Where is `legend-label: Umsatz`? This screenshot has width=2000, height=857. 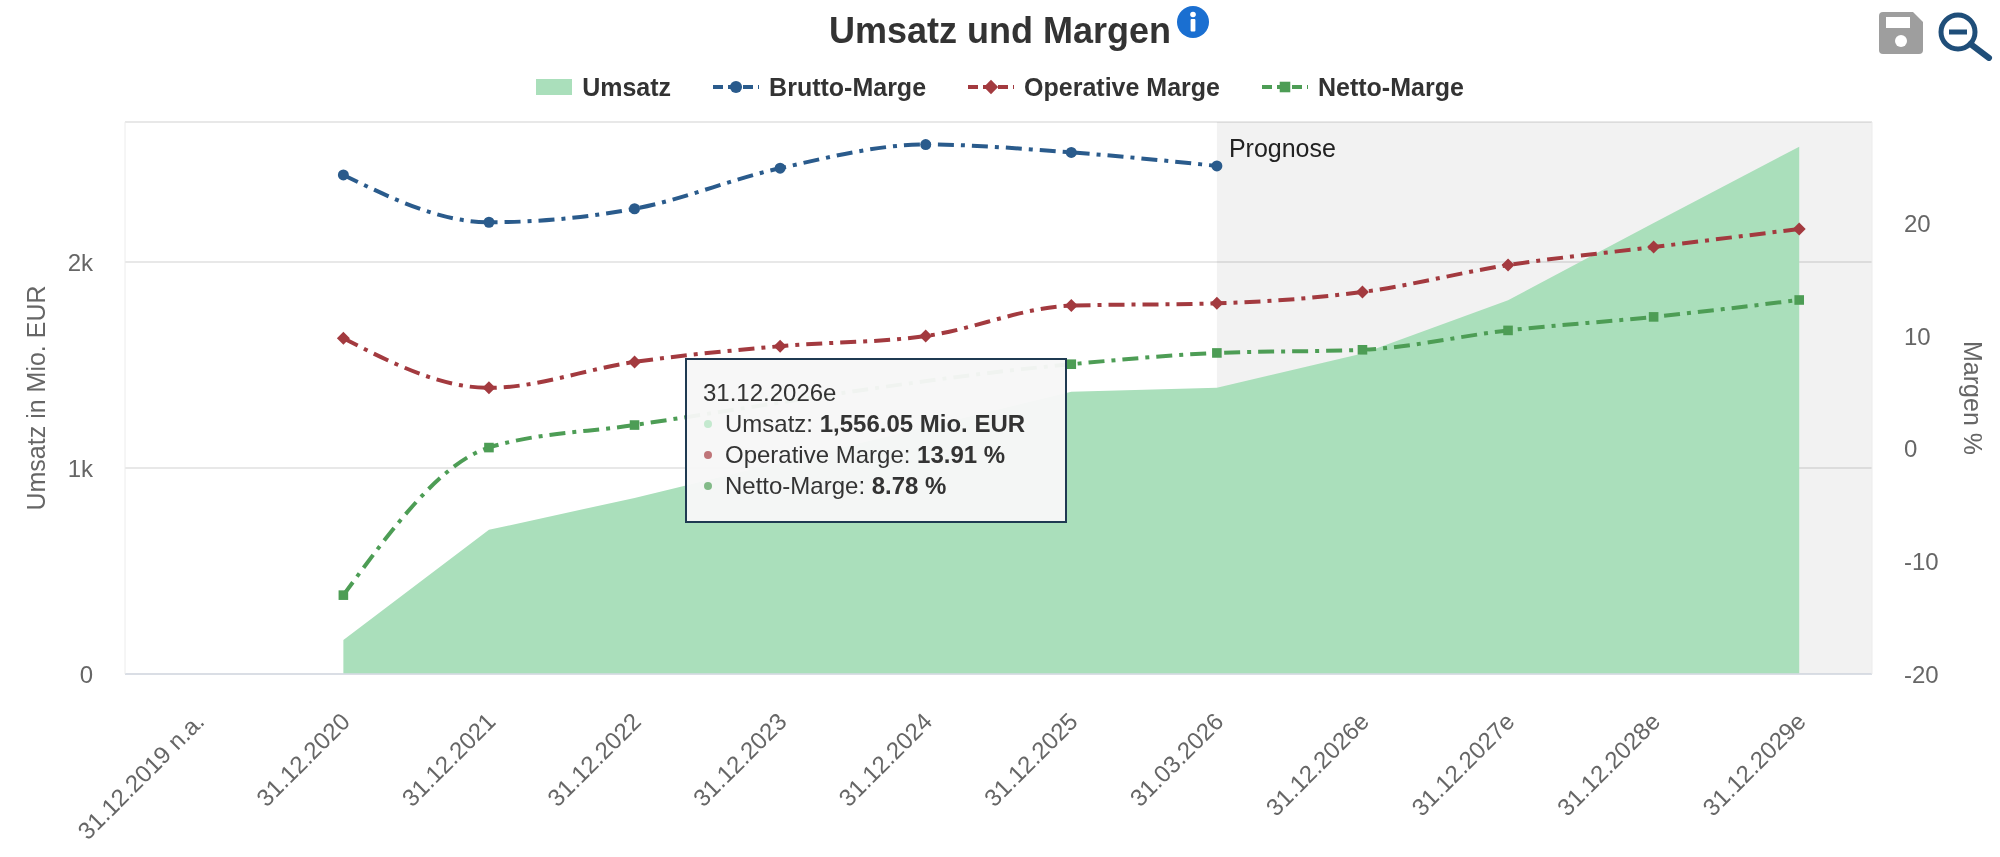
legend-label: Umsatz is located at coordinates (627, 86).